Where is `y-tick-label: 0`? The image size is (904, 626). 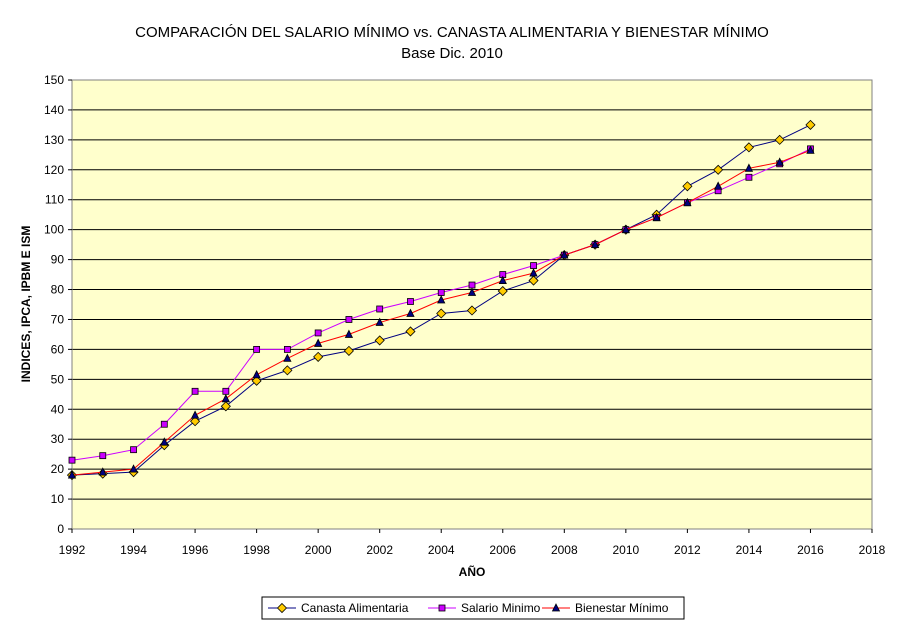 y-tick-label: 0 is located at coordinates (60, 529).